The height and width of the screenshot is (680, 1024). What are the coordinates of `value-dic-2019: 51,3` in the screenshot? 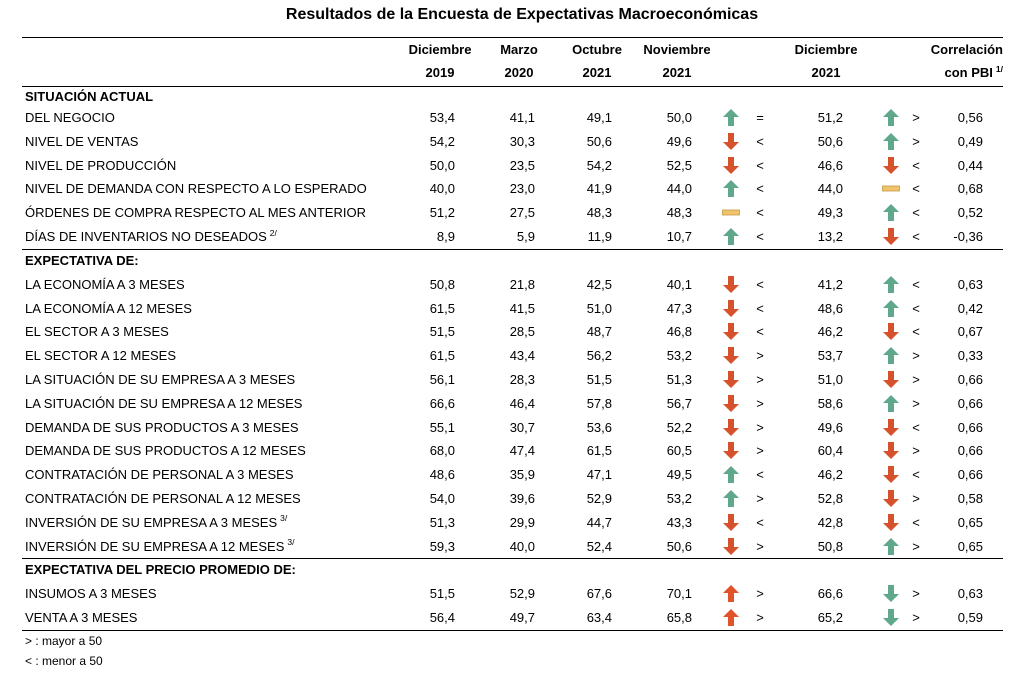 It's located at (442, 522).